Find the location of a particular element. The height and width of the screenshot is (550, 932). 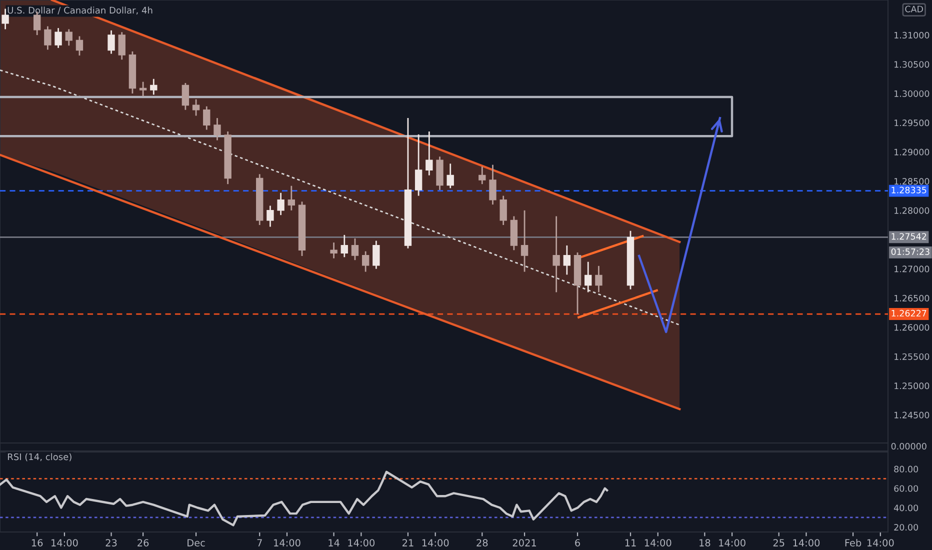

line-series is located at coordinates (304, 498).